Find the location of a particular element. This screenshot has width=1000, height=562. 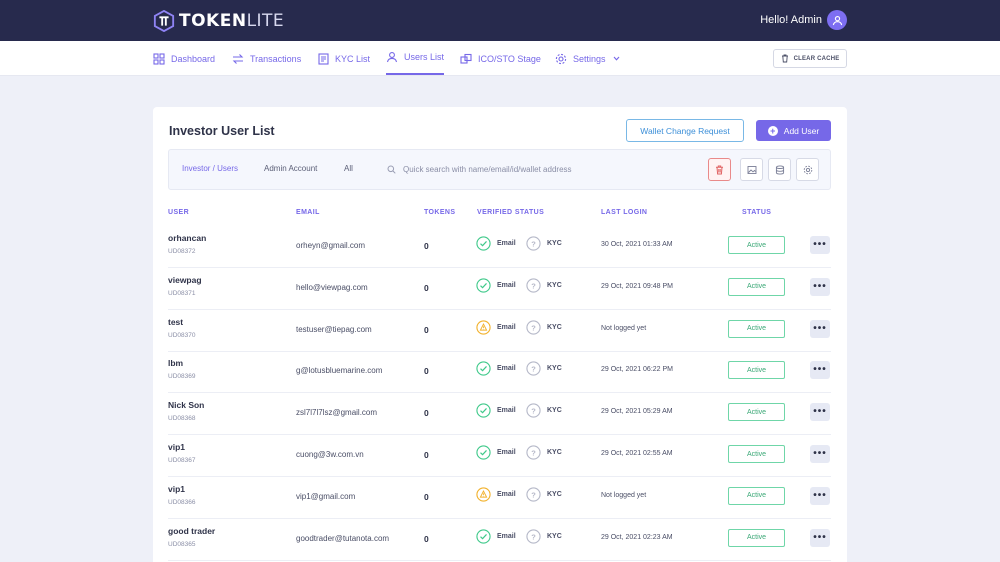

document-icon is located at coordinates (323, 58).